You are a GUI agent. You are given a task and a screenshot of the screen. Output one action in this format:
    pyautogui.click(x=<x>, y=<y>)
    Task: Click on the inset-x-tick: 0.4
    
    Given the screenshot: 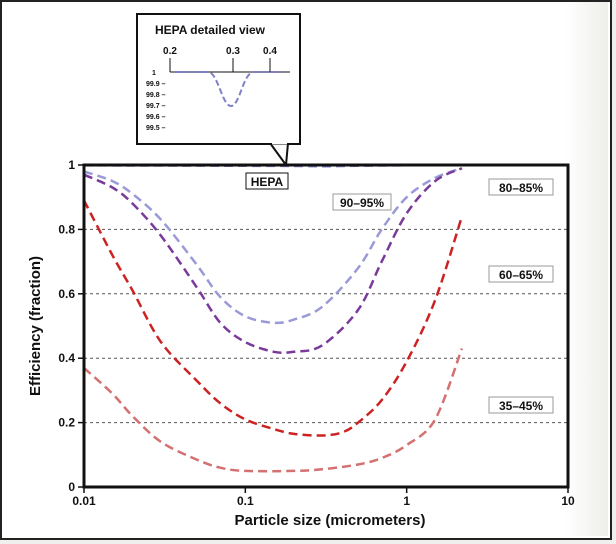 What is the action you would take?
    pyautogui.click(x=270, y=51)
    